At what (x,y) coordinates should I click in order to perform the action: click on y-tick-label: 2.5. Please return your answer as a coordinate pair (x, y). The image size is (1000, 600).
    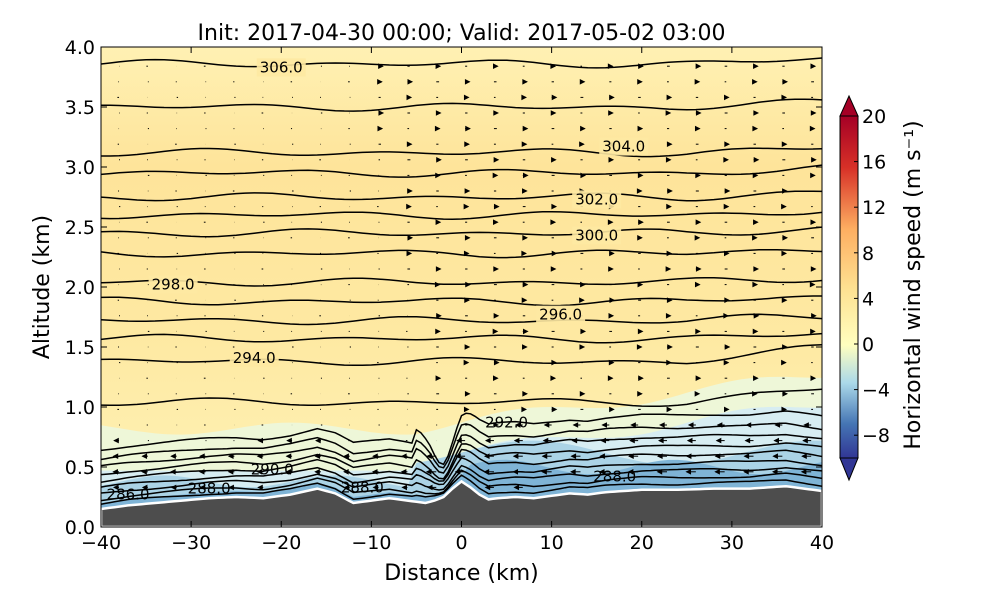
    Looking at the image, I should click on (80, 228).